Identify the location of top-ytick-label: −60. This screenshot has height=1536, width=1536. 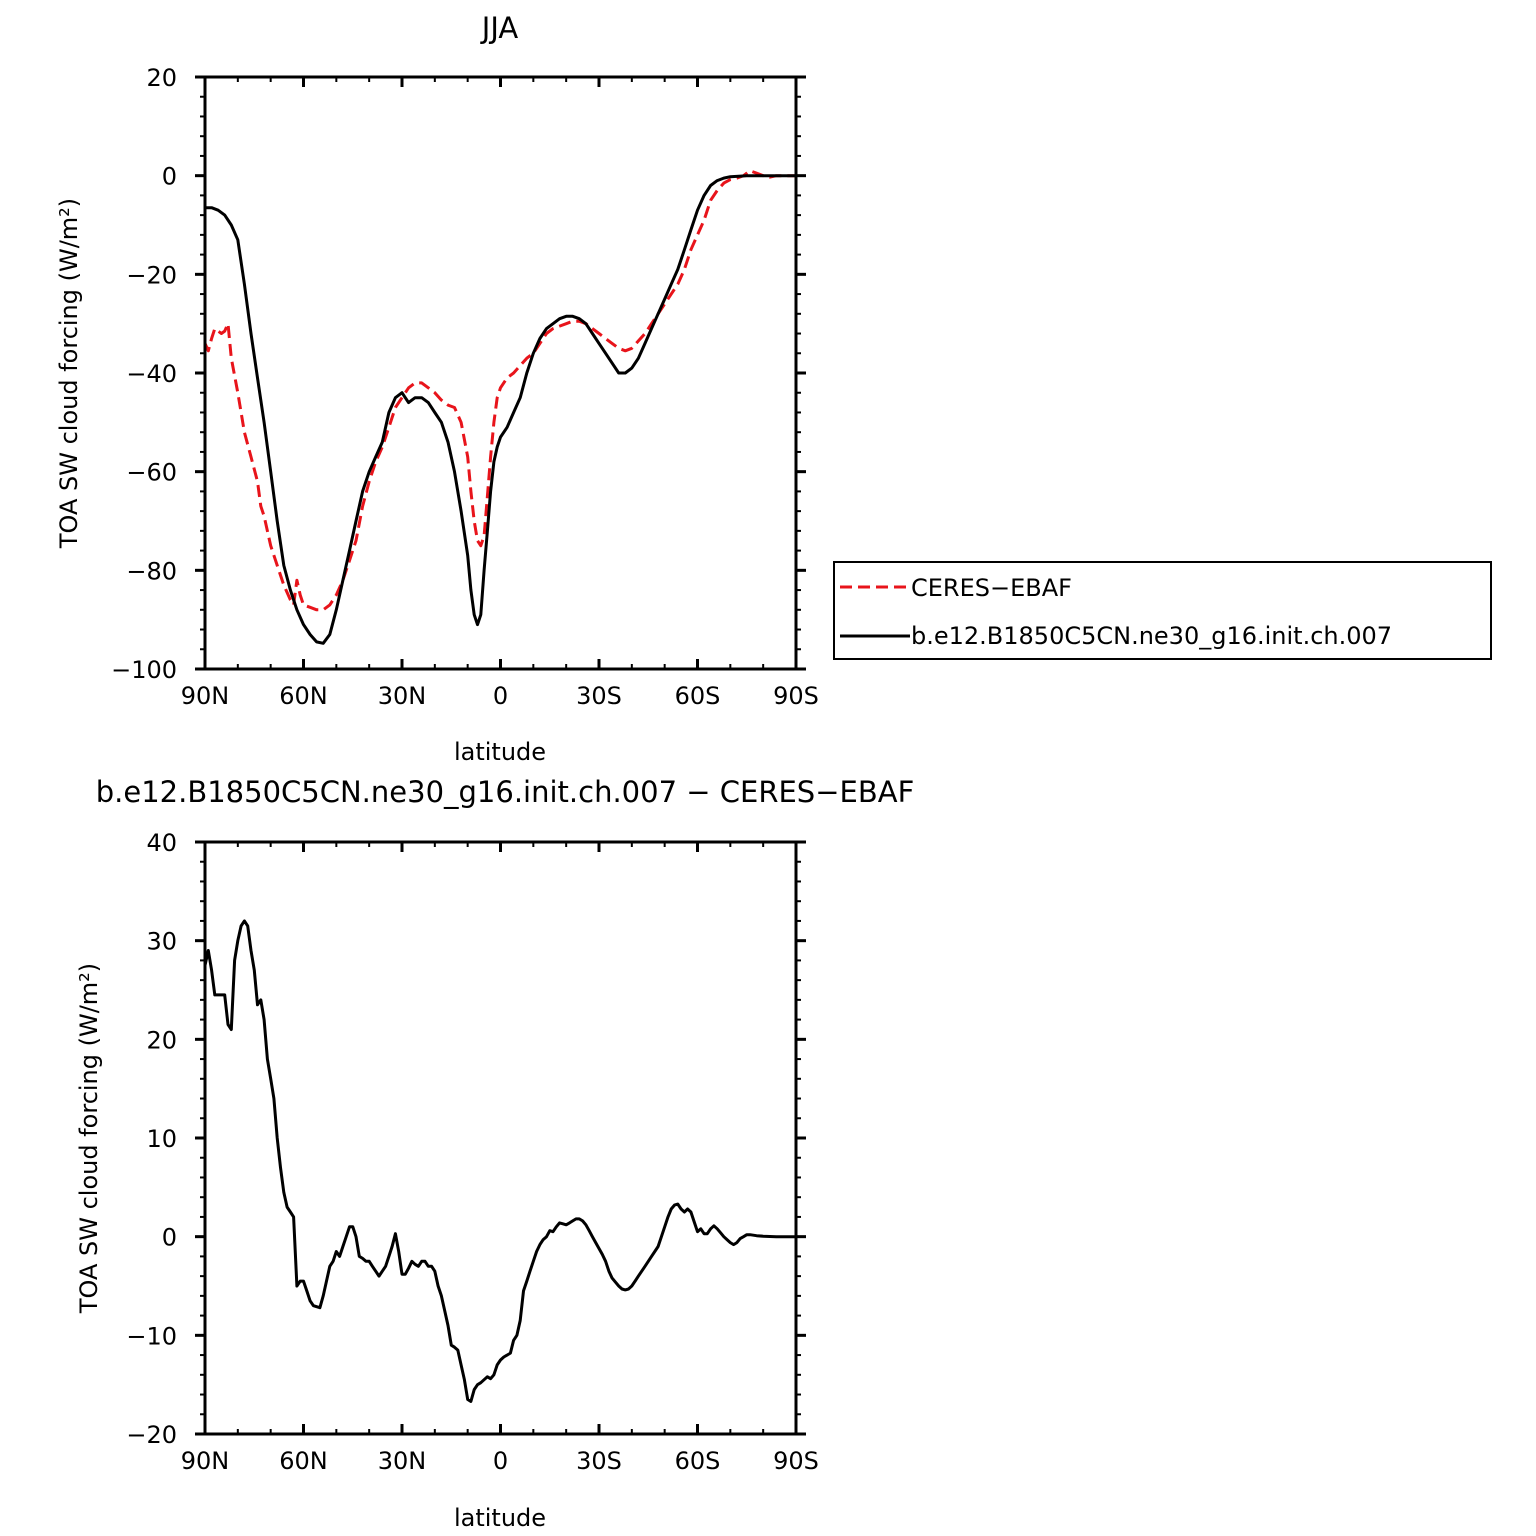
(151, 473).